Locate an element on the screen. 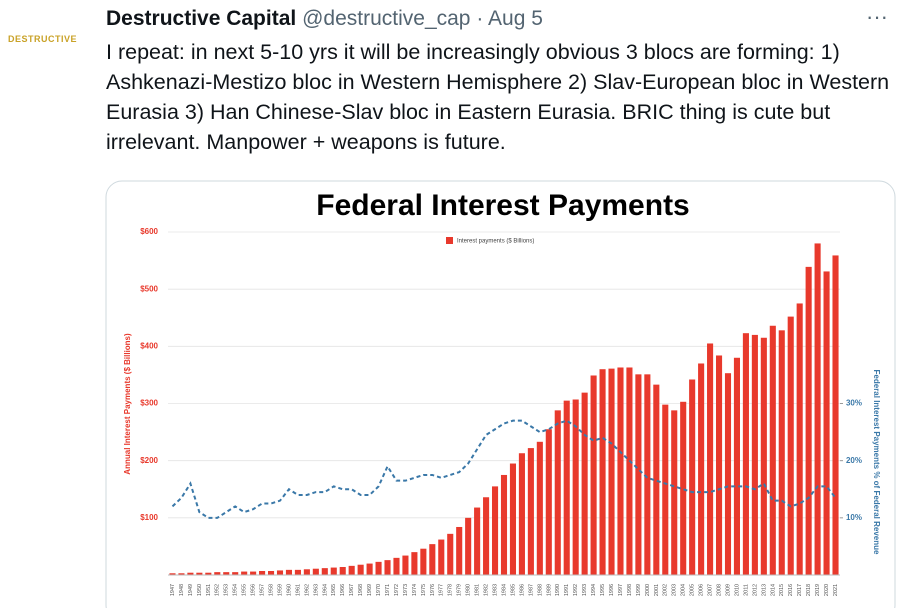 The width and height of the screenshot is (898, 608). x-tick-label: 1975 is located at coordinates (424, 590).